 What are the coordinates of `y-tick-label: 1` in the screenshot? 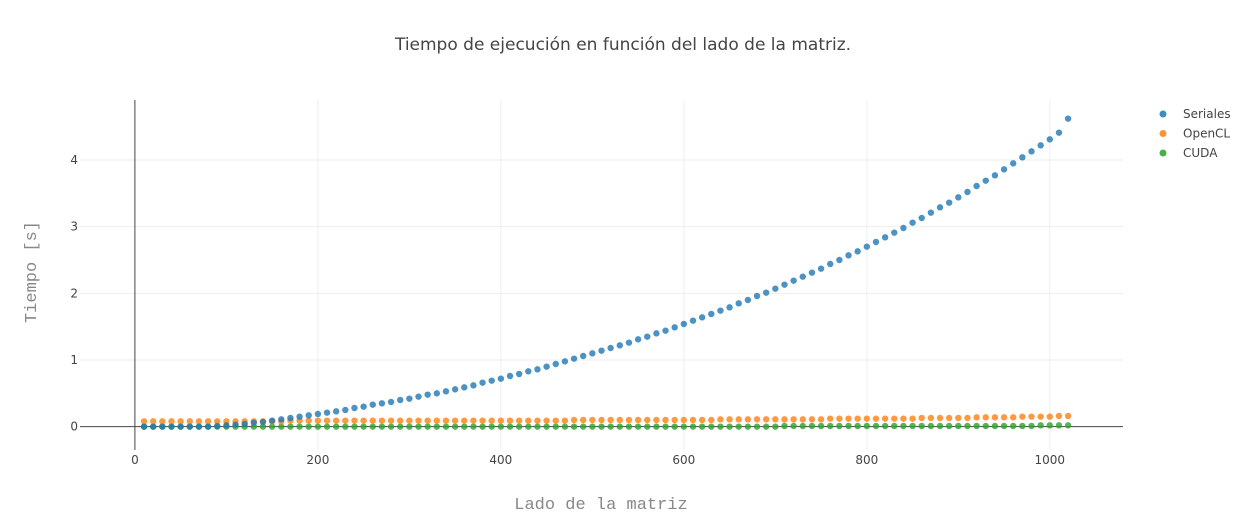 It's located at (74, 360).